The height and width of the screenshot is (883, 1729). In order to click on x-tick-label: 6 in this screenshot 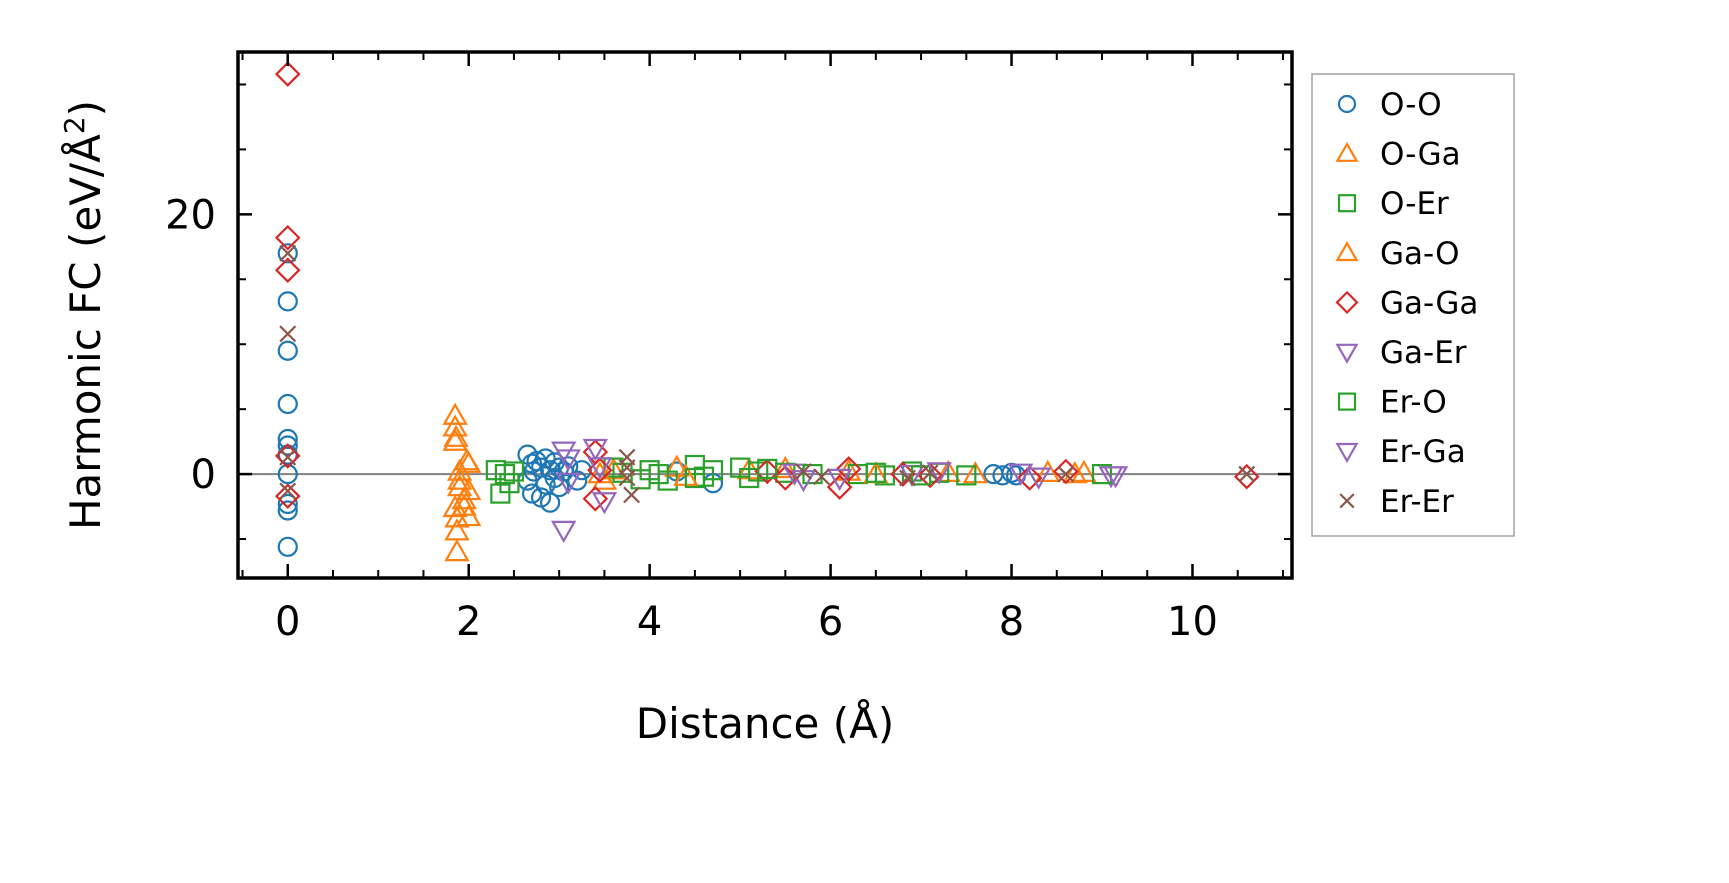, I will do `click(830, 622)`.